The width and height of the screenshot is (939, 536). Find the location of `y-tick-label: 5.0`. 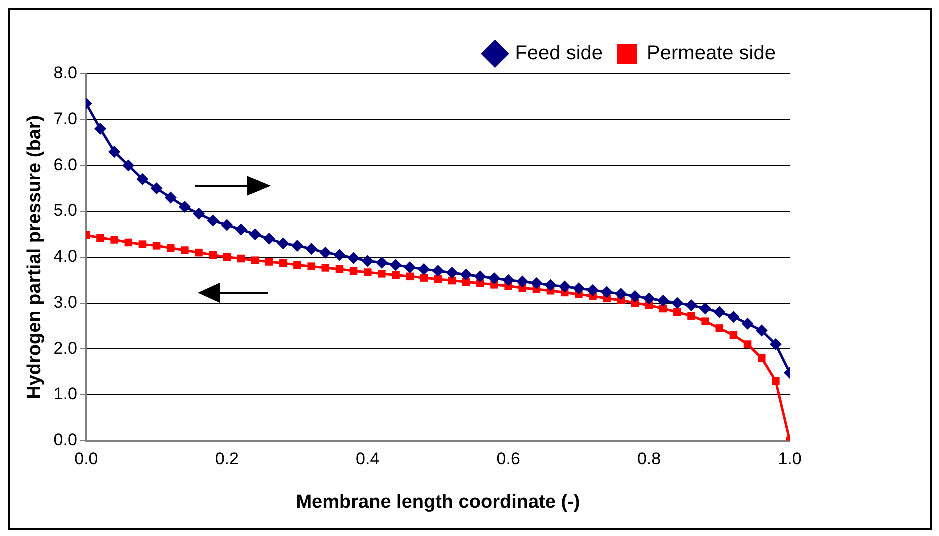

y-tick-label: 5.0 is located at coordinates (66, 210).